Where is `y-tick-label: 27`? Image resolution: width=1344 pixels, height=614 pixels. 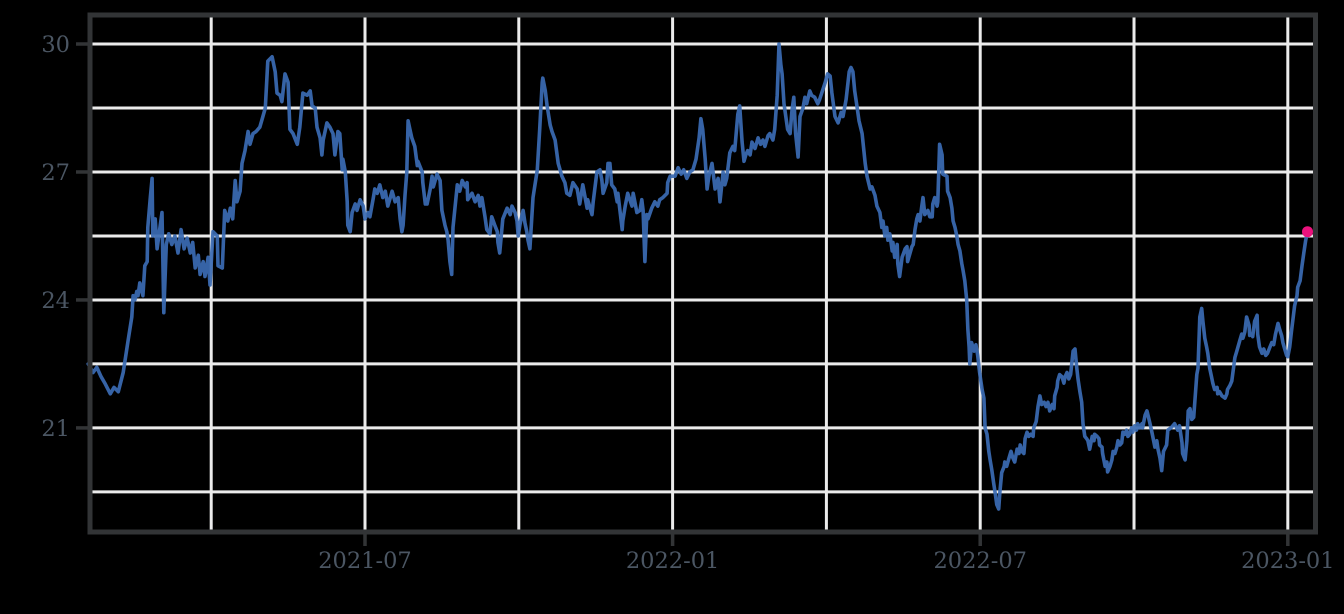
y-tick-label: 27 is located at coordinates (55, 173).